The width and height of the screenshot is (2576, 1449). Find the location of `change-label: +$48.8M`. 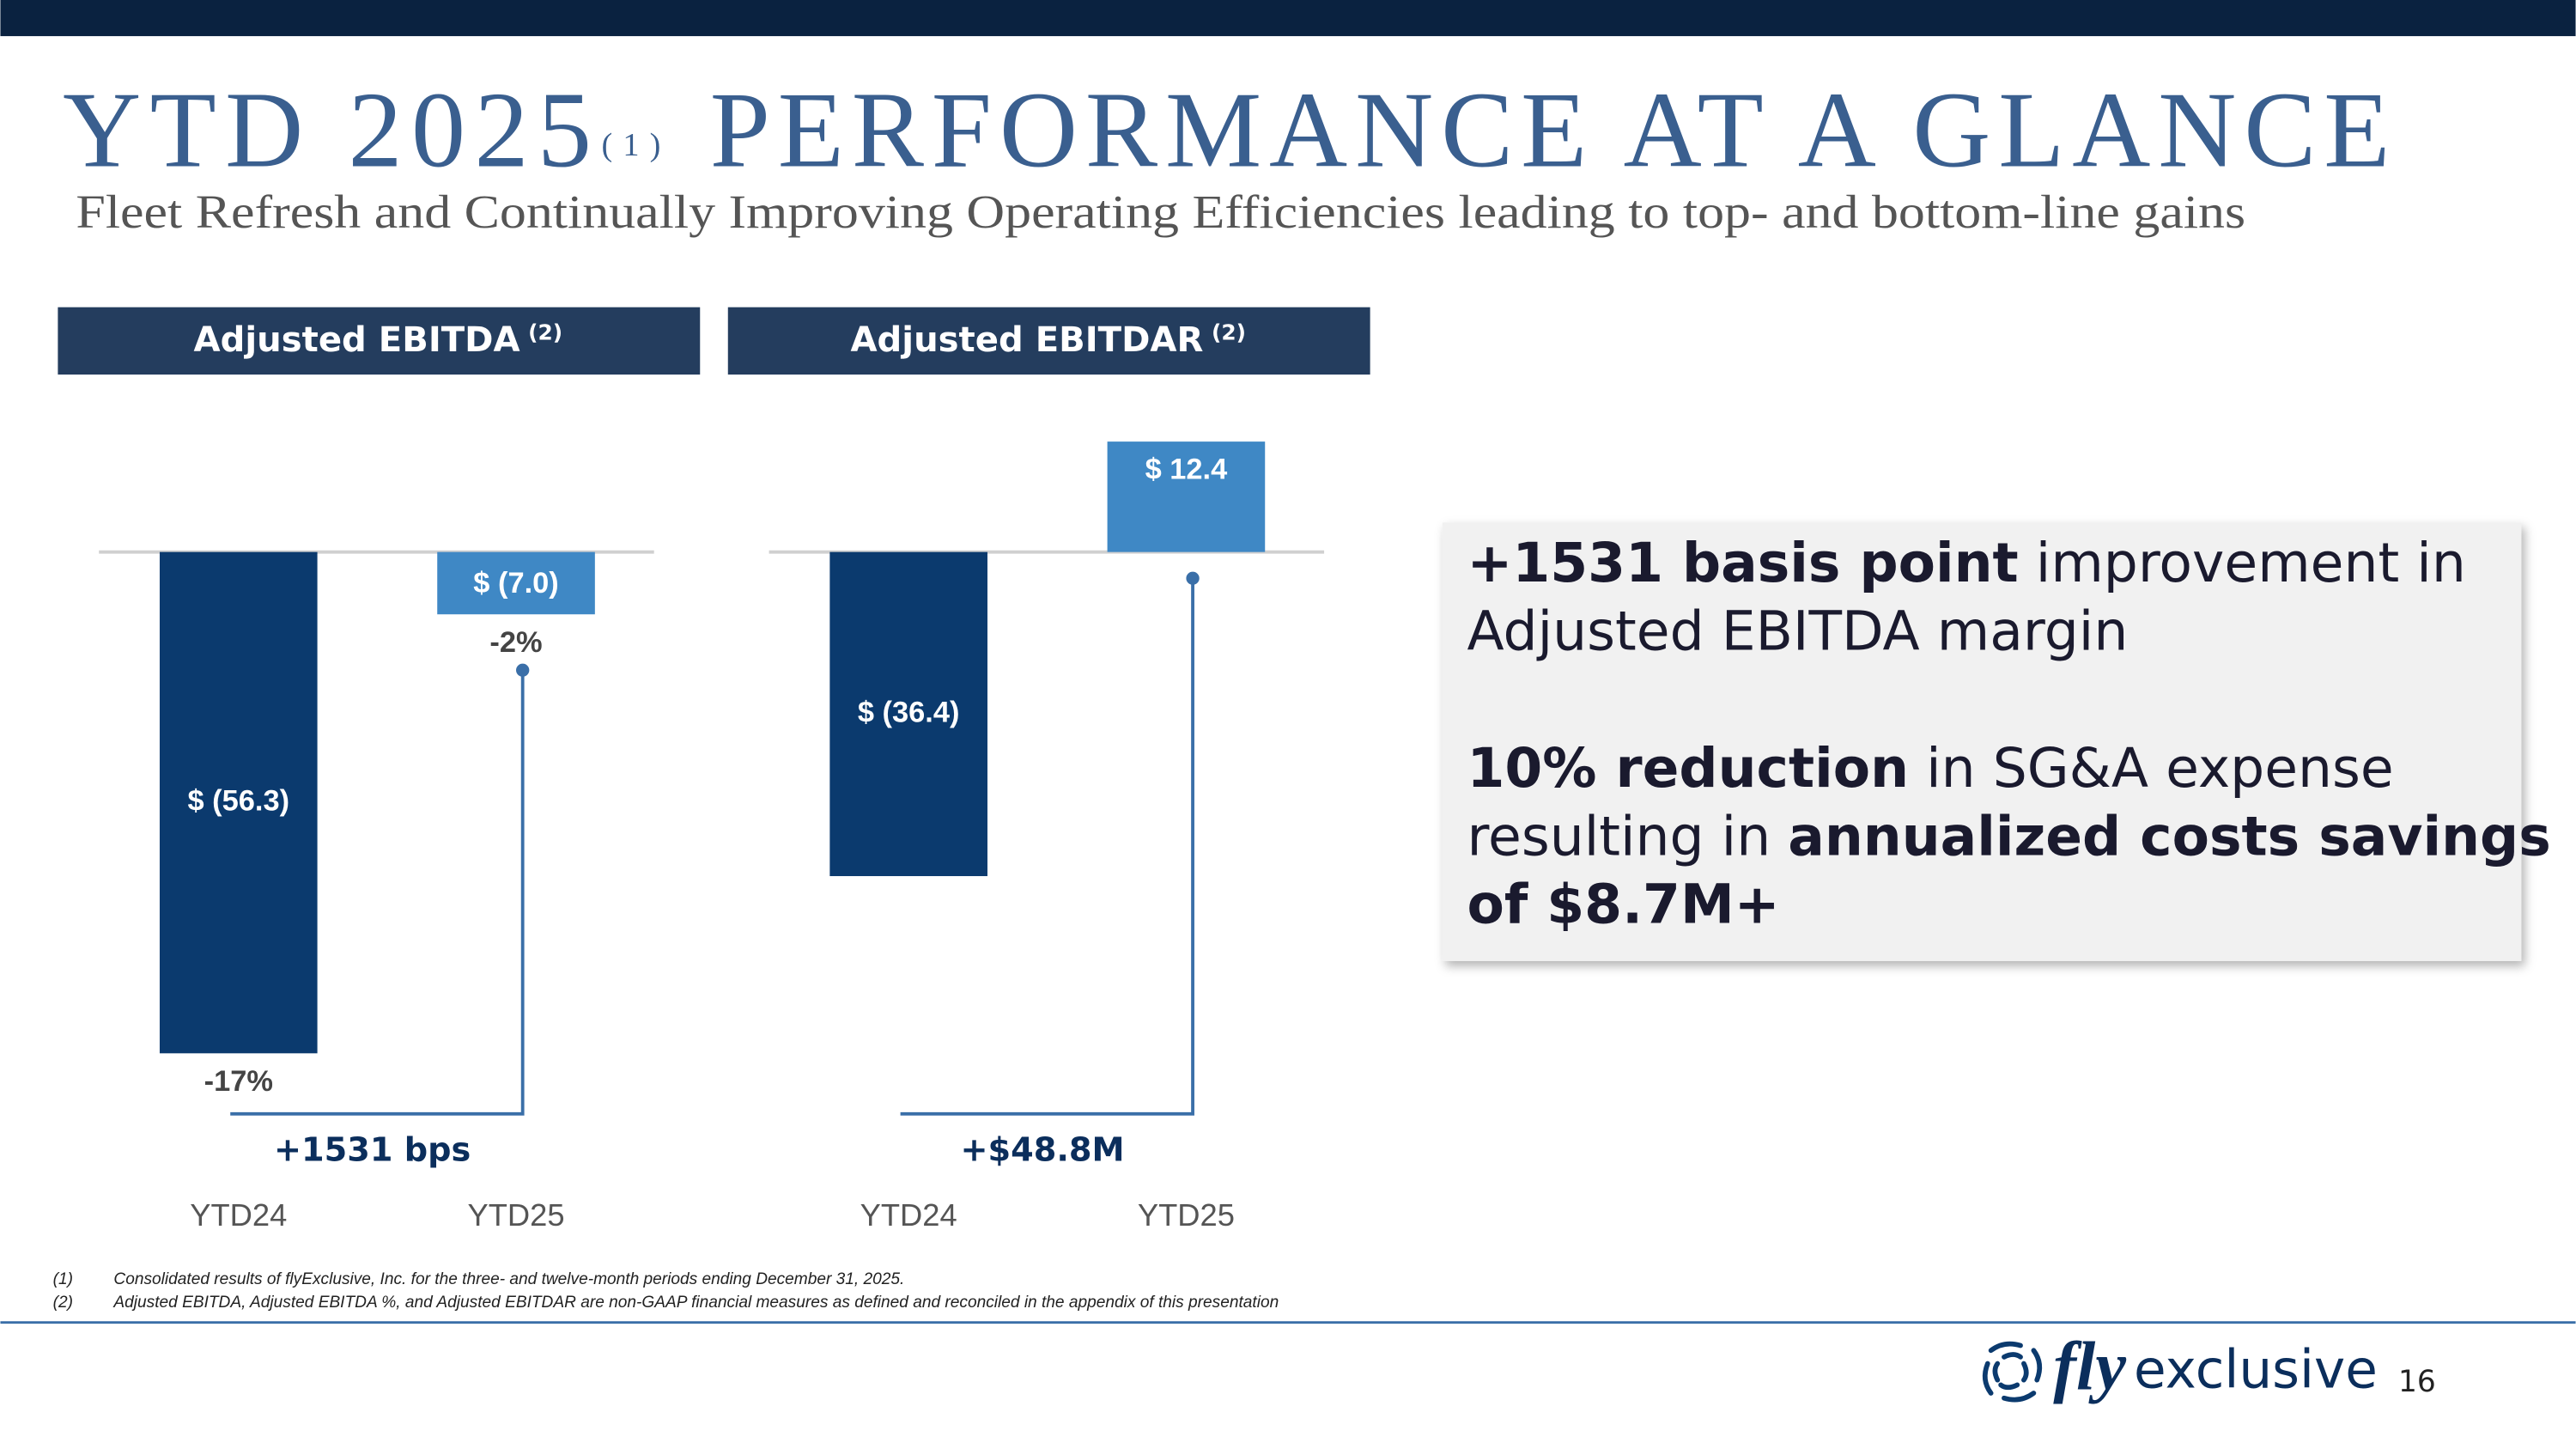

change-label: +$48.8M is located at coordinates (1042, 1149).